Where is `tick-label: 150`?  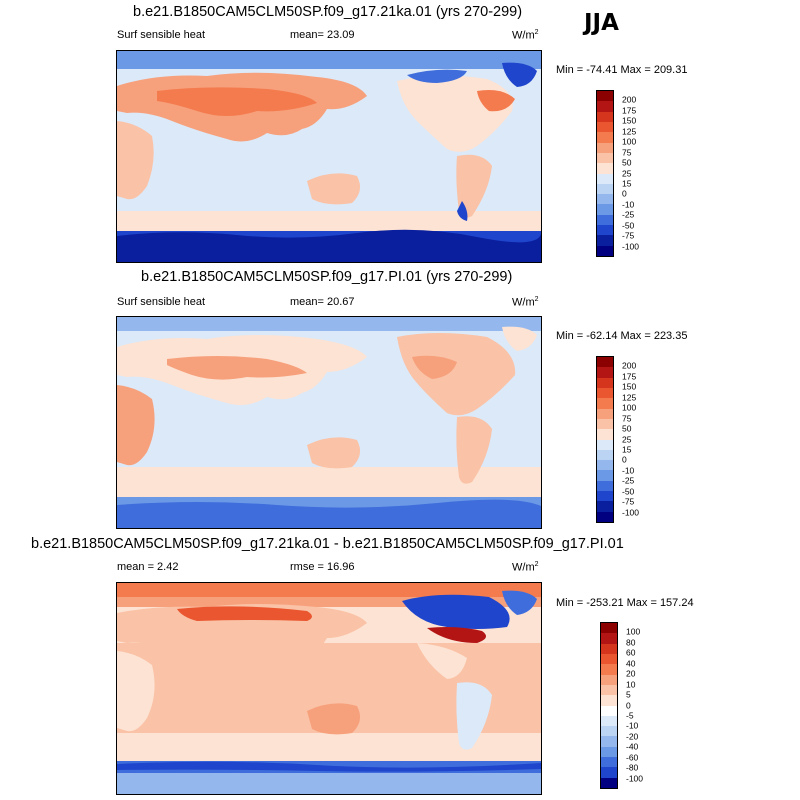
tick-label: 150 is located at coordinates (629, 386).